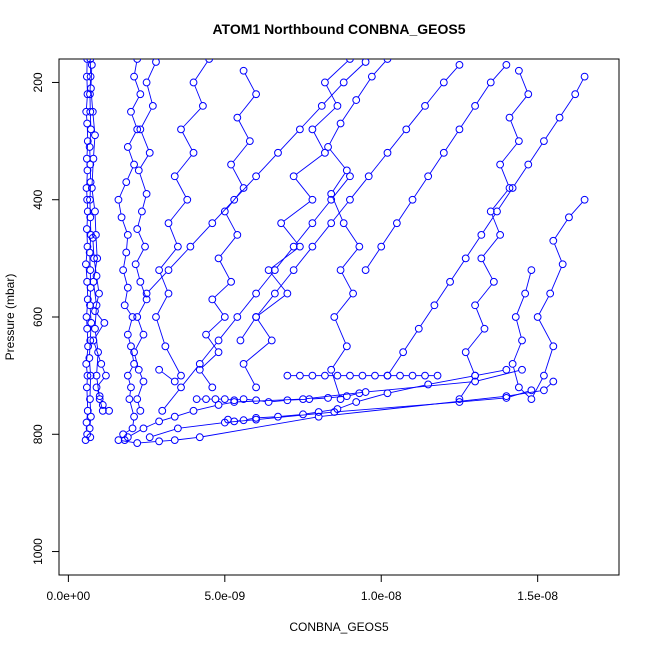 Image resolution: width=650 pixels, height=650 pixels. I want to click on y-axis-title: Pressure (mbar), so click(10, 317).